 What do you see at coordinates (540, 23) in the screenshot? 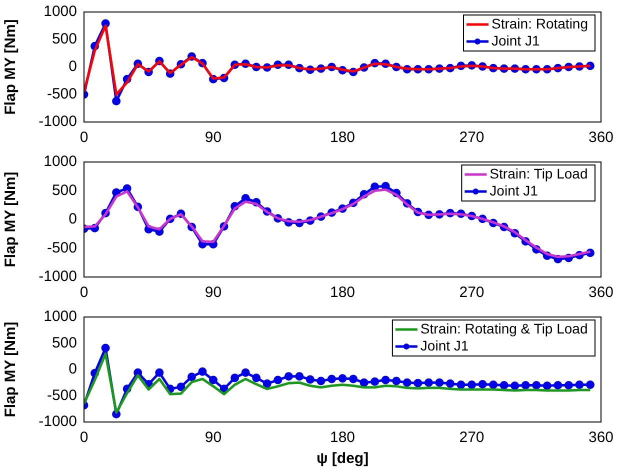
I see `legend-label: Strain: Rotating` at bounding box center [540, 23].